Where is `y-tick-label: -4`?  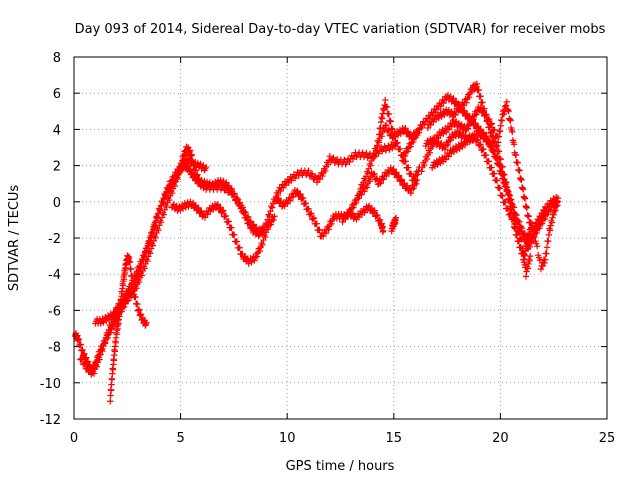 y-tick-label: -4 is located at coordinates (54, 275).